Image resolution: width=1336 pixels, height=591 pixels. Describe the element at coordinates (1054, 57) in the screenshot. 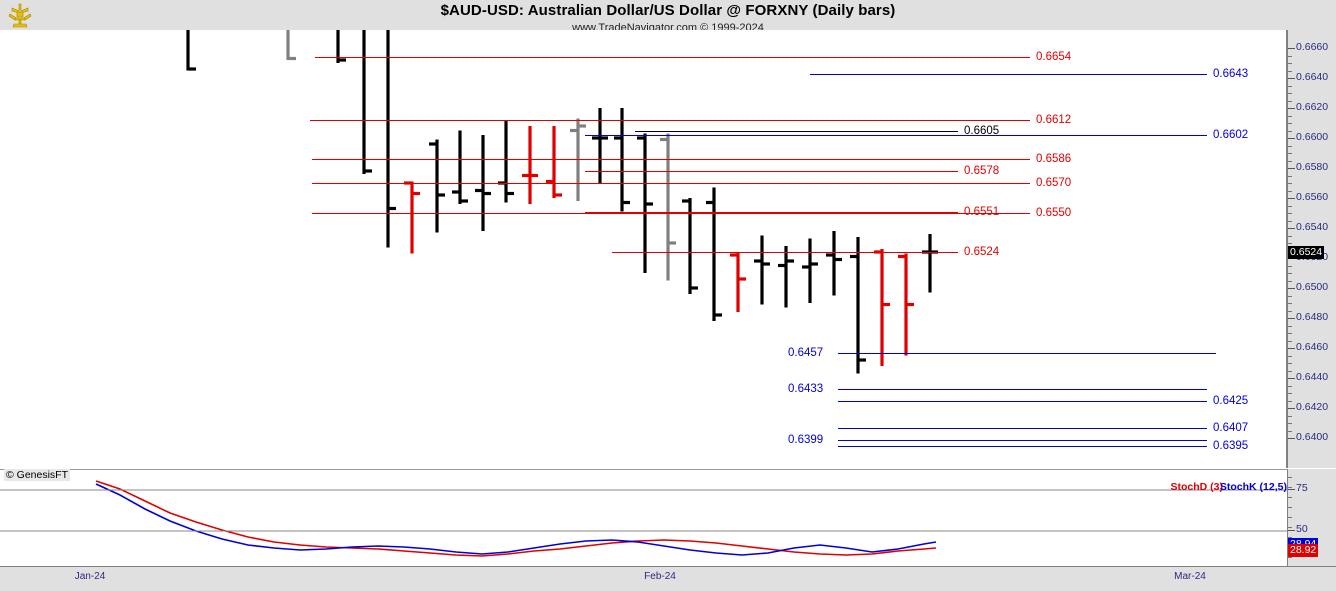

I see `price-level-label: 0.6654` at that location.